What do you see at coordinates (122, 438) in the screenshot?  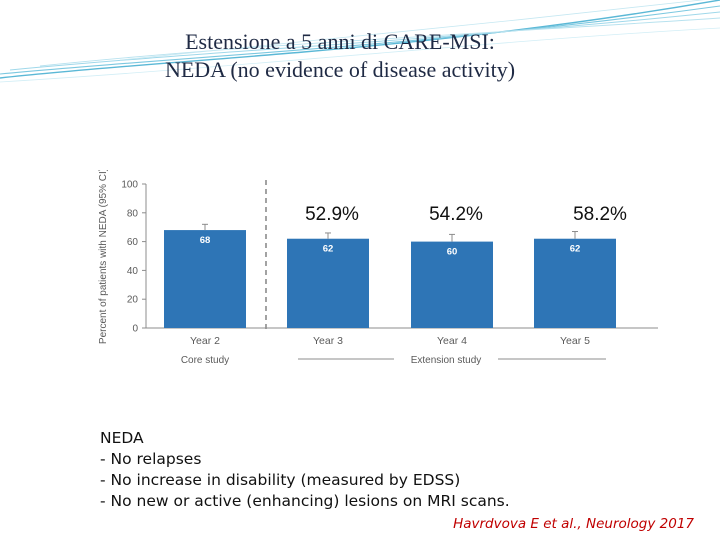 I see `neda-heading: NEDA` at bounding box center [122, 438].